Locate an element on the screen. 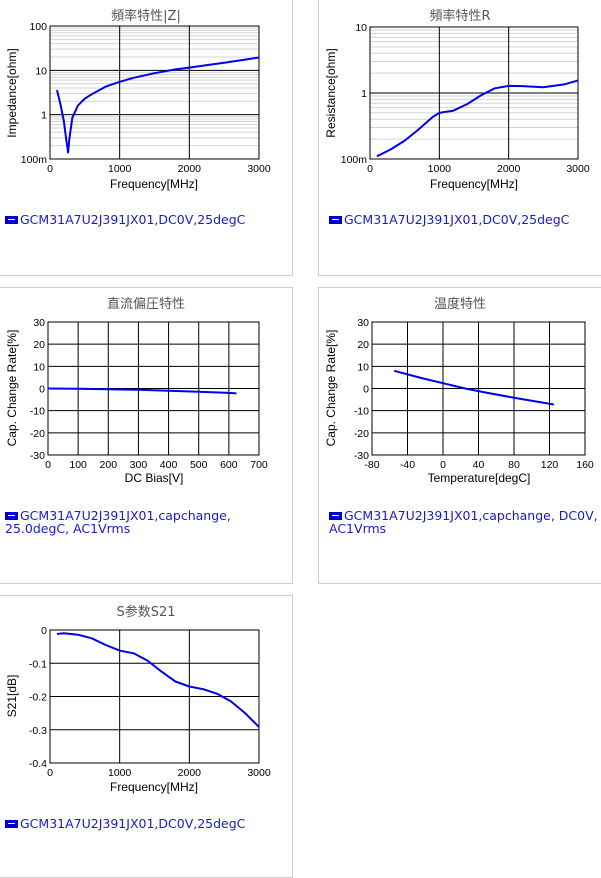  y-tick-label: -0.2 is located at coordinates (38, 698).